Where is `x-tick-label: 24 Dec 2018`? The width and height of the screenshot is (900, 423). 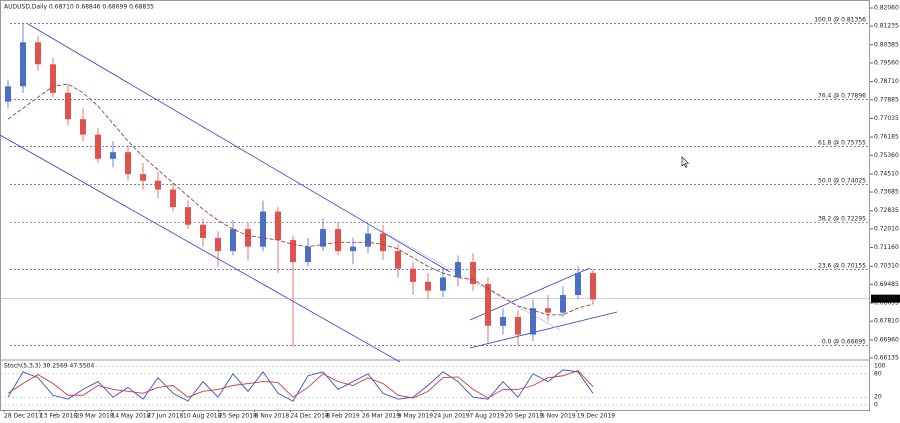
x-tick-label: 24 Dec 2018 is located at coordinates (309, 416).